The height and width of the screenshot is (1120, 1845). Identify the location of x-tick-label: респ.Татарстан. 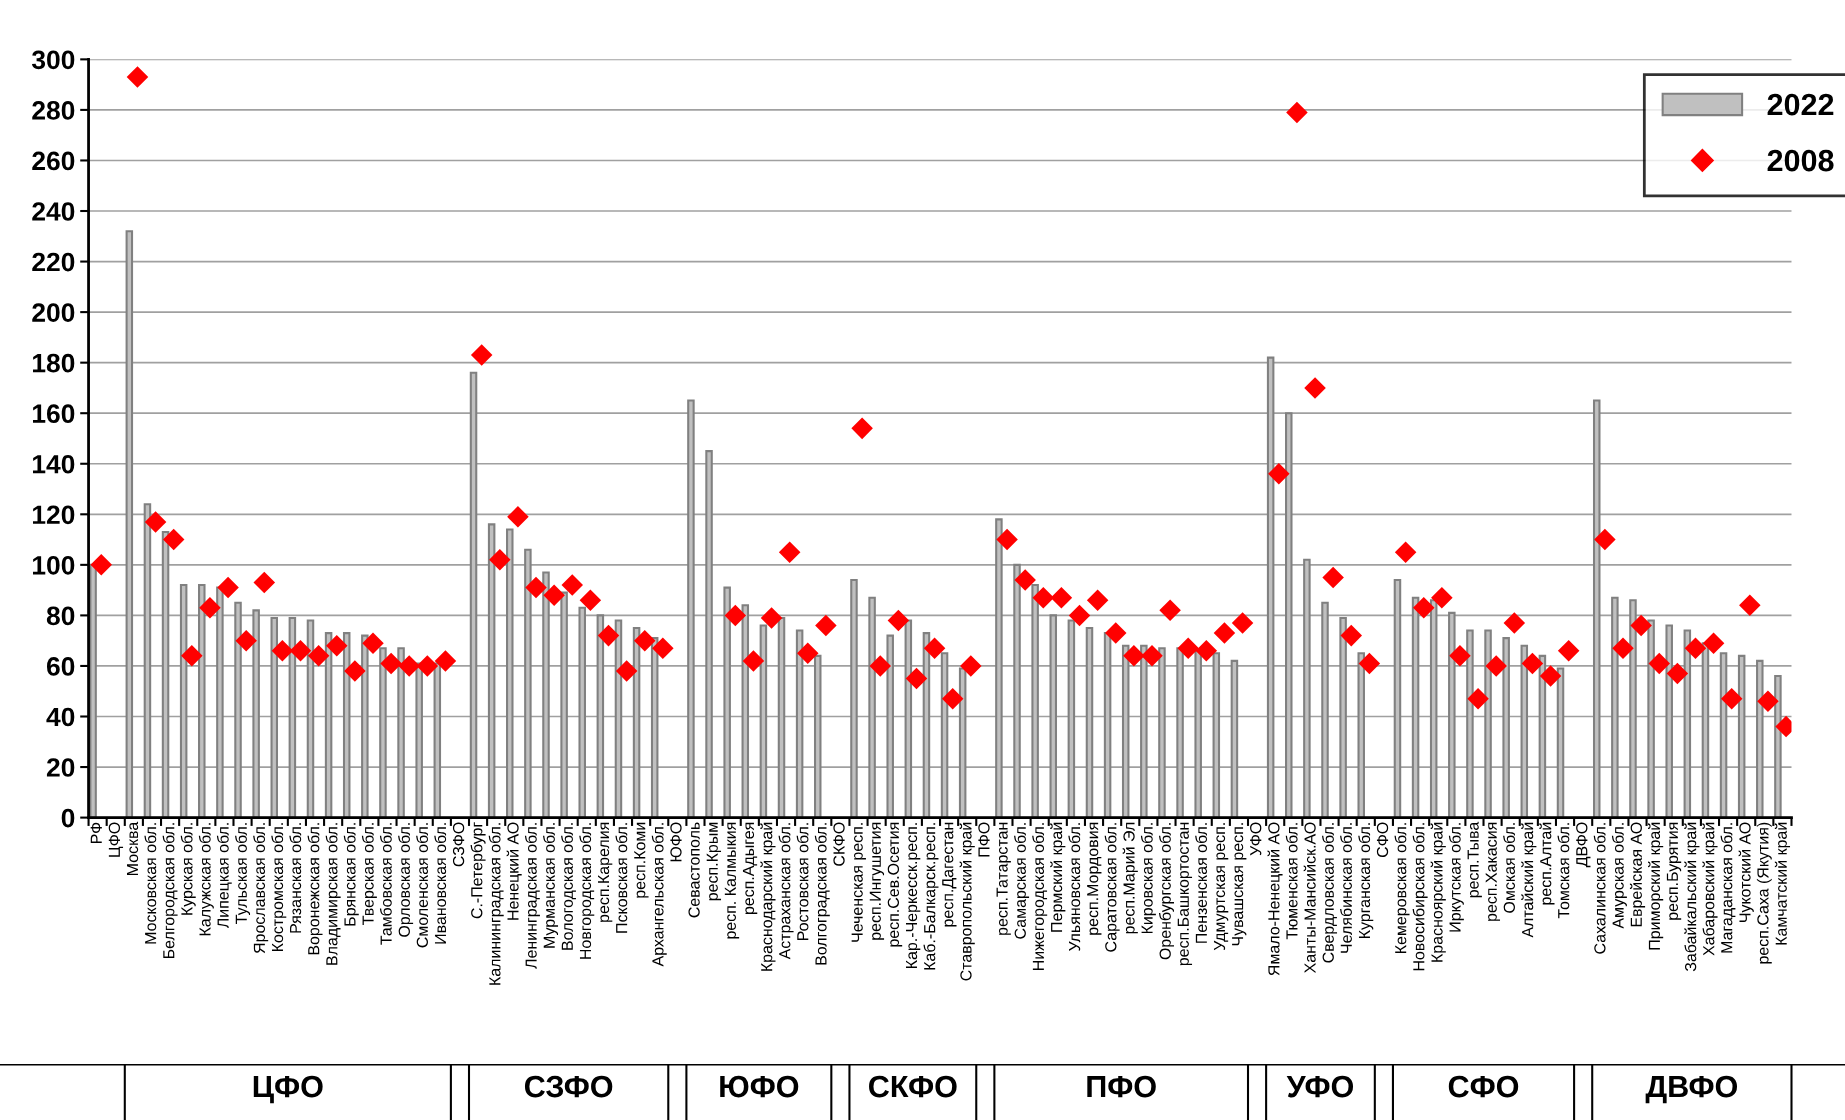
(1003, 878).